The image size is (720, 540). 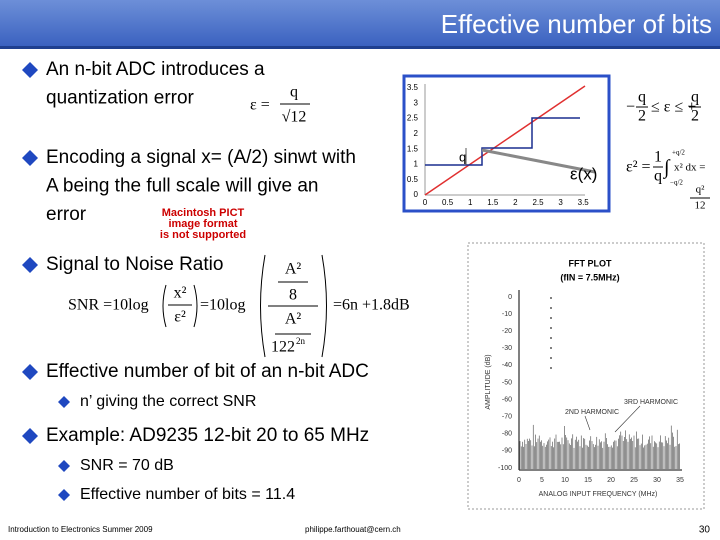 What do you see at coordinates (507, 331) in the screenshot?
I see `y-tick-label: -20` at bounding box center [507, 331].